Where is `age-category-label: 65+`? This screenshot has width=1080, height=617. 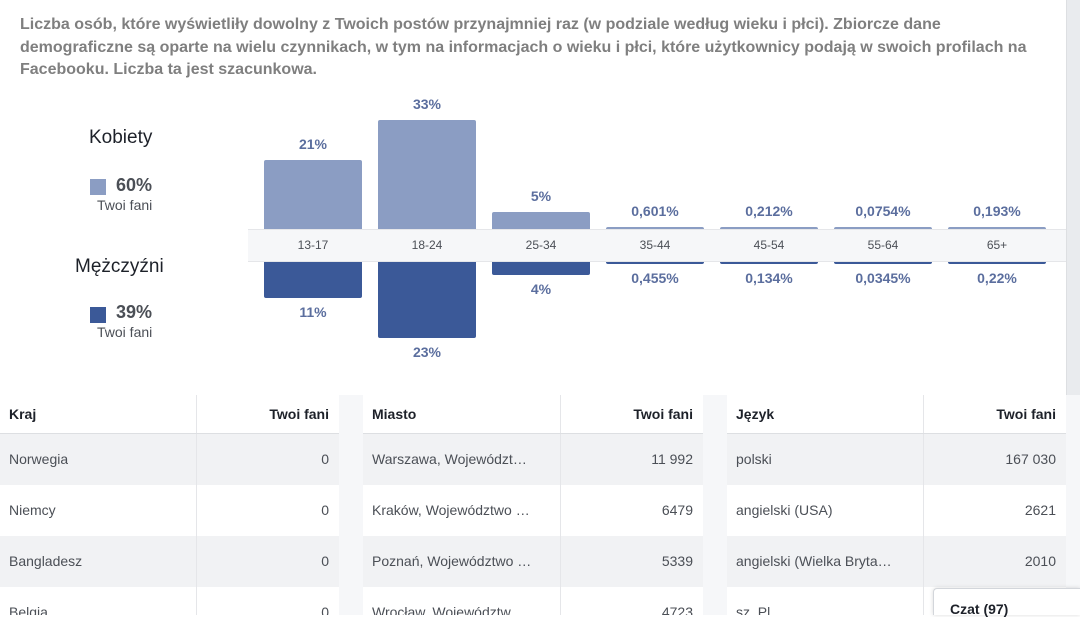 age-category-label: 65+ is located at coordinates (997, 245).